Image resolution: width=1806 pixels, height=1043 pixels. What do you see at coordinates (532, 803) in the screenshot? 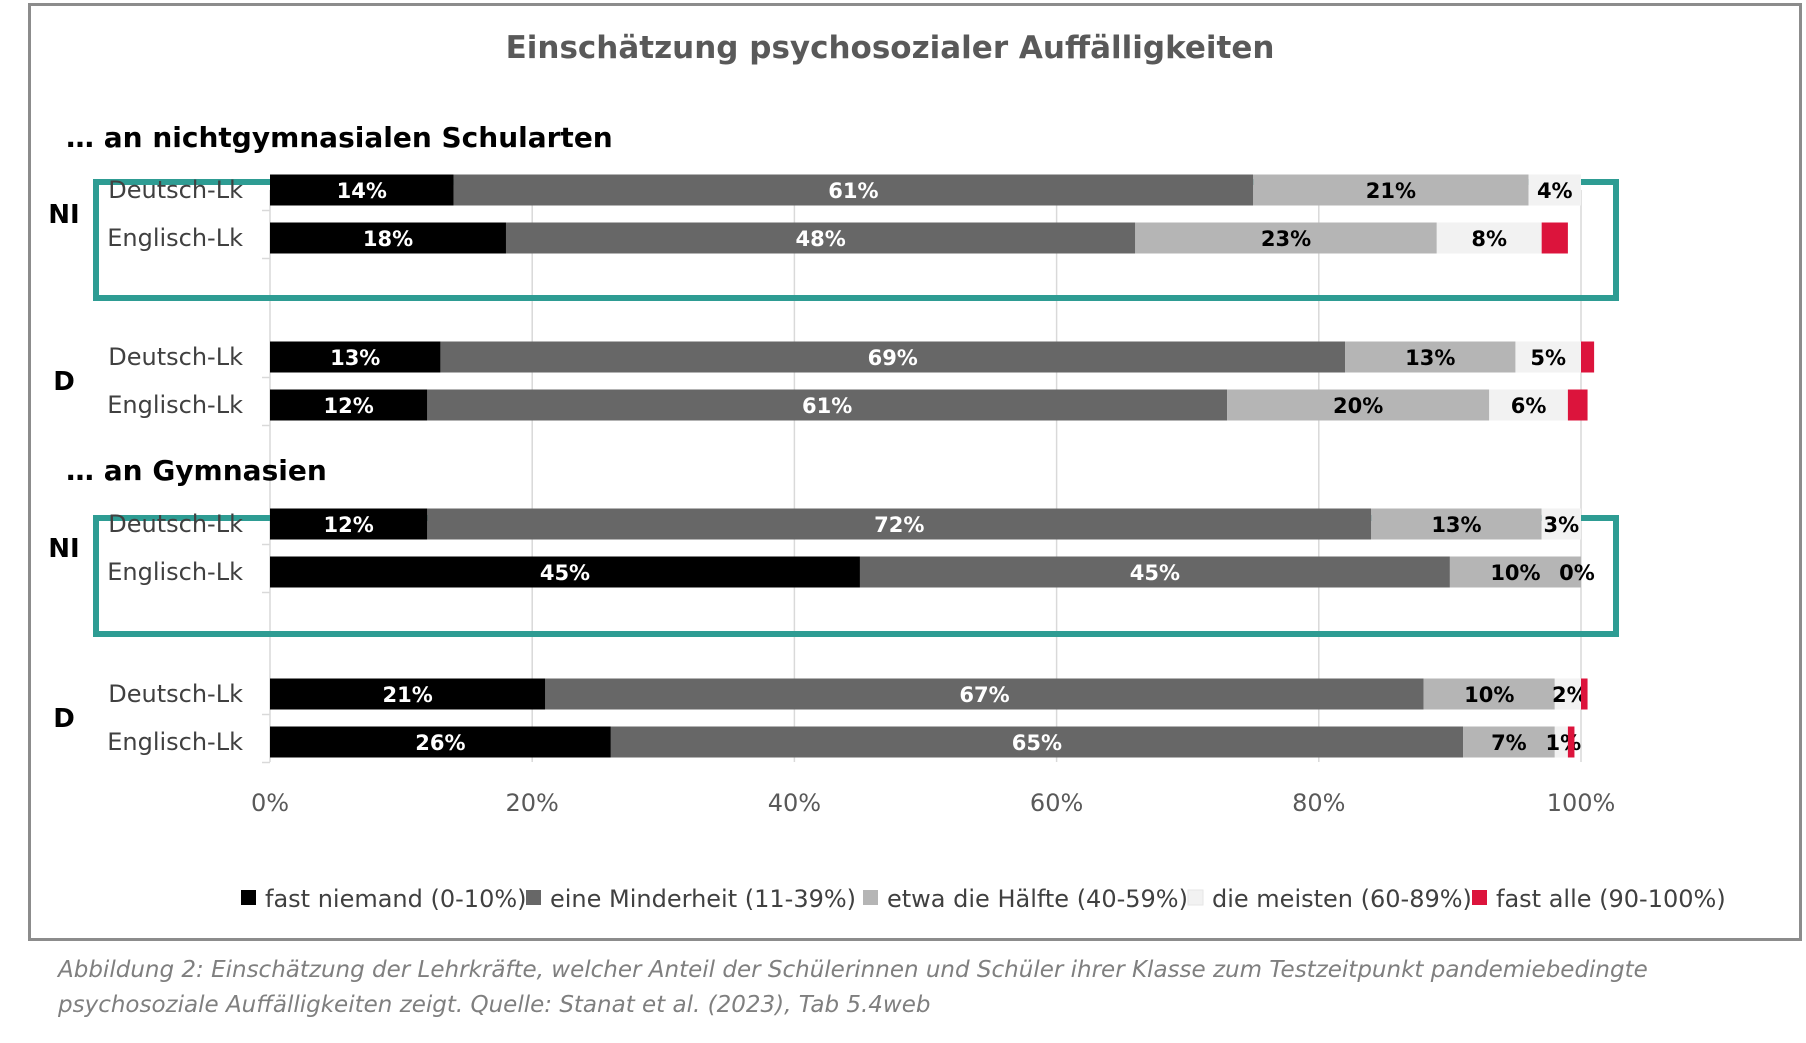
I see `x-tick-label-20: 20%` at bounding box center [532, 803].